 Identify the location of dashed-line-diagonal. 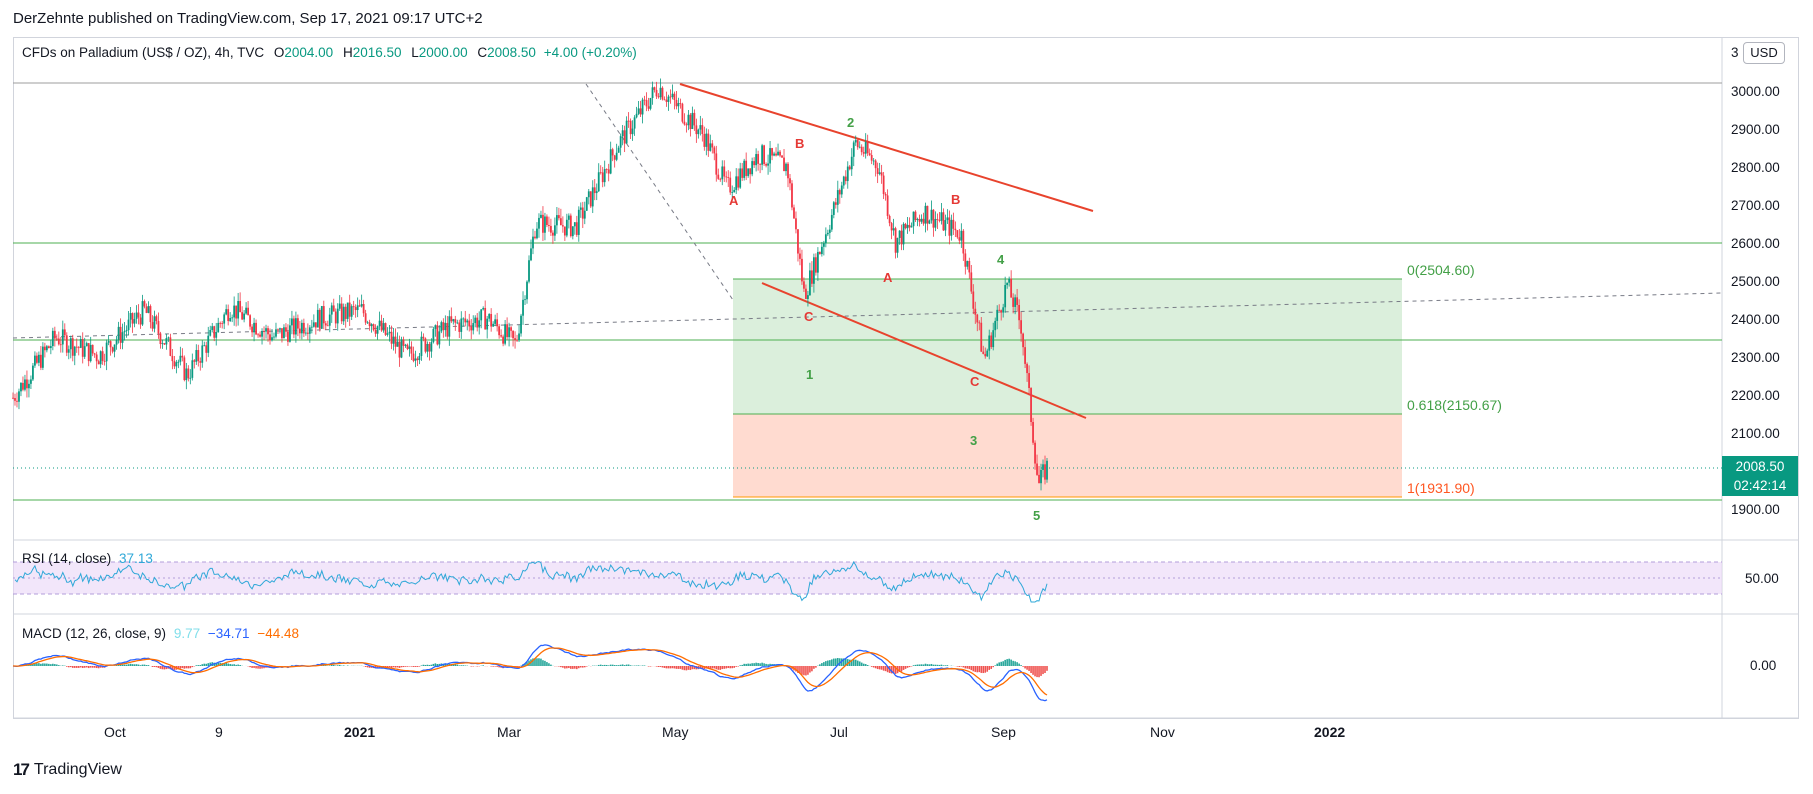
(659, 192).